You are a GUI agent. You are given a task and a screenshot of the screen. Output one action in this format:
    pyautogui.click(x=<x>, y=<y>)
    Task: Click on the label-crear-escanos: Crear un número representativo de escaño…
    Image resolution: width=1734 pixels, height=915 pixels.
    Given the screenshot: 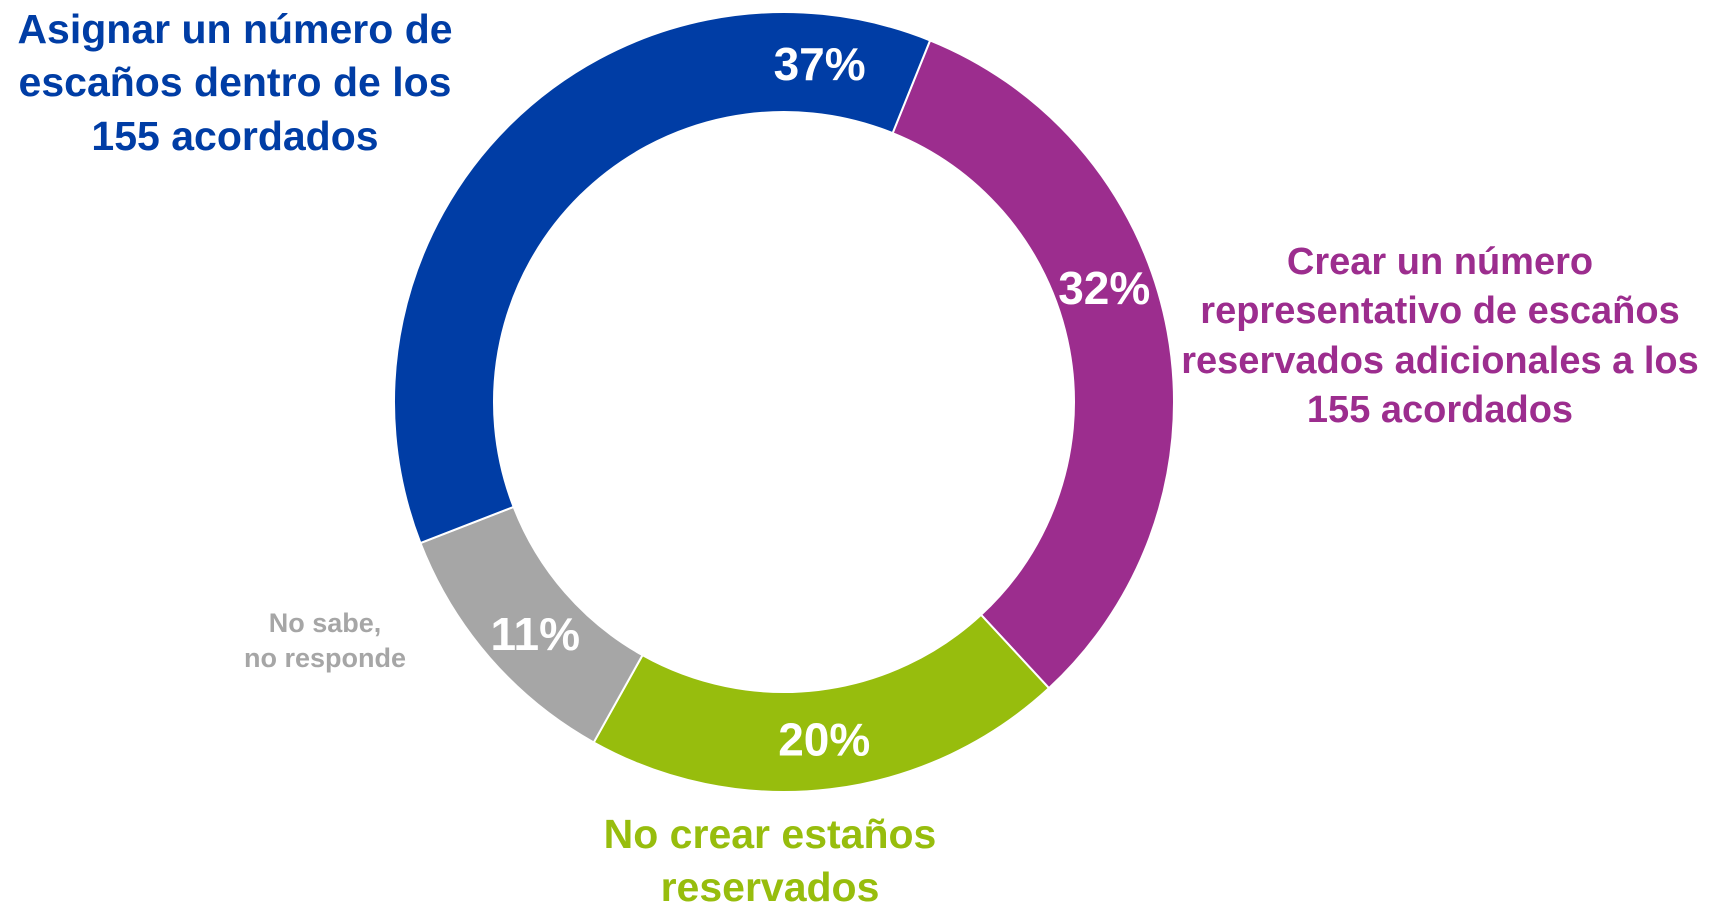 What is the action you would take?
    pyautogui.click(x=1440, y=337)
    